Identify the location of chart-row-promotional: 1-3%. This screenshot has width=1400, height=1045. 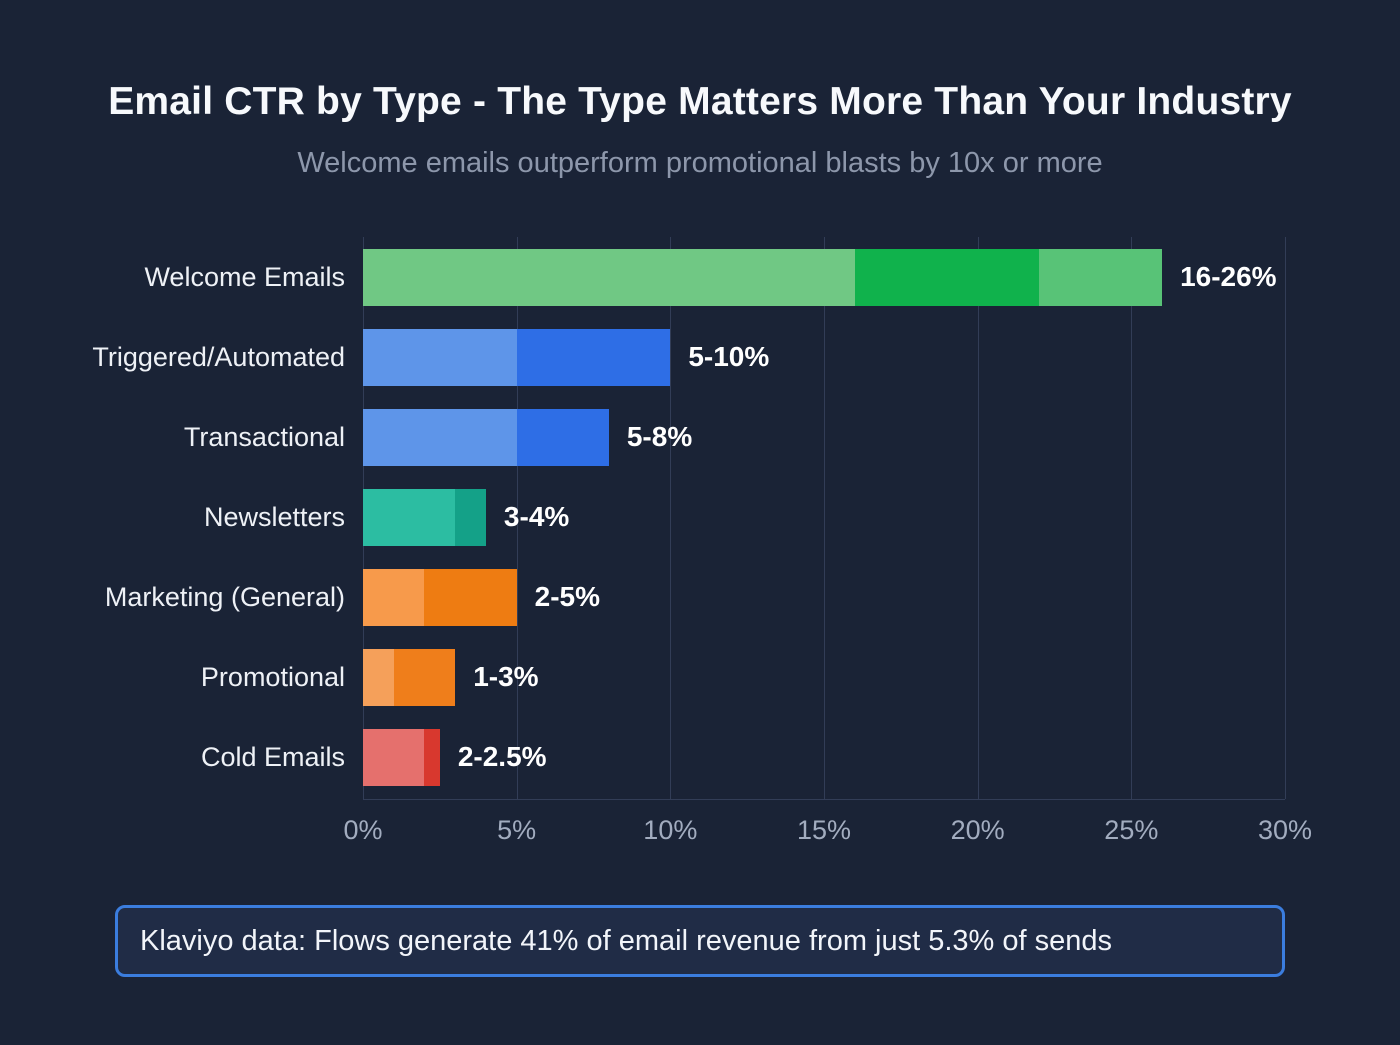
(824, 677).